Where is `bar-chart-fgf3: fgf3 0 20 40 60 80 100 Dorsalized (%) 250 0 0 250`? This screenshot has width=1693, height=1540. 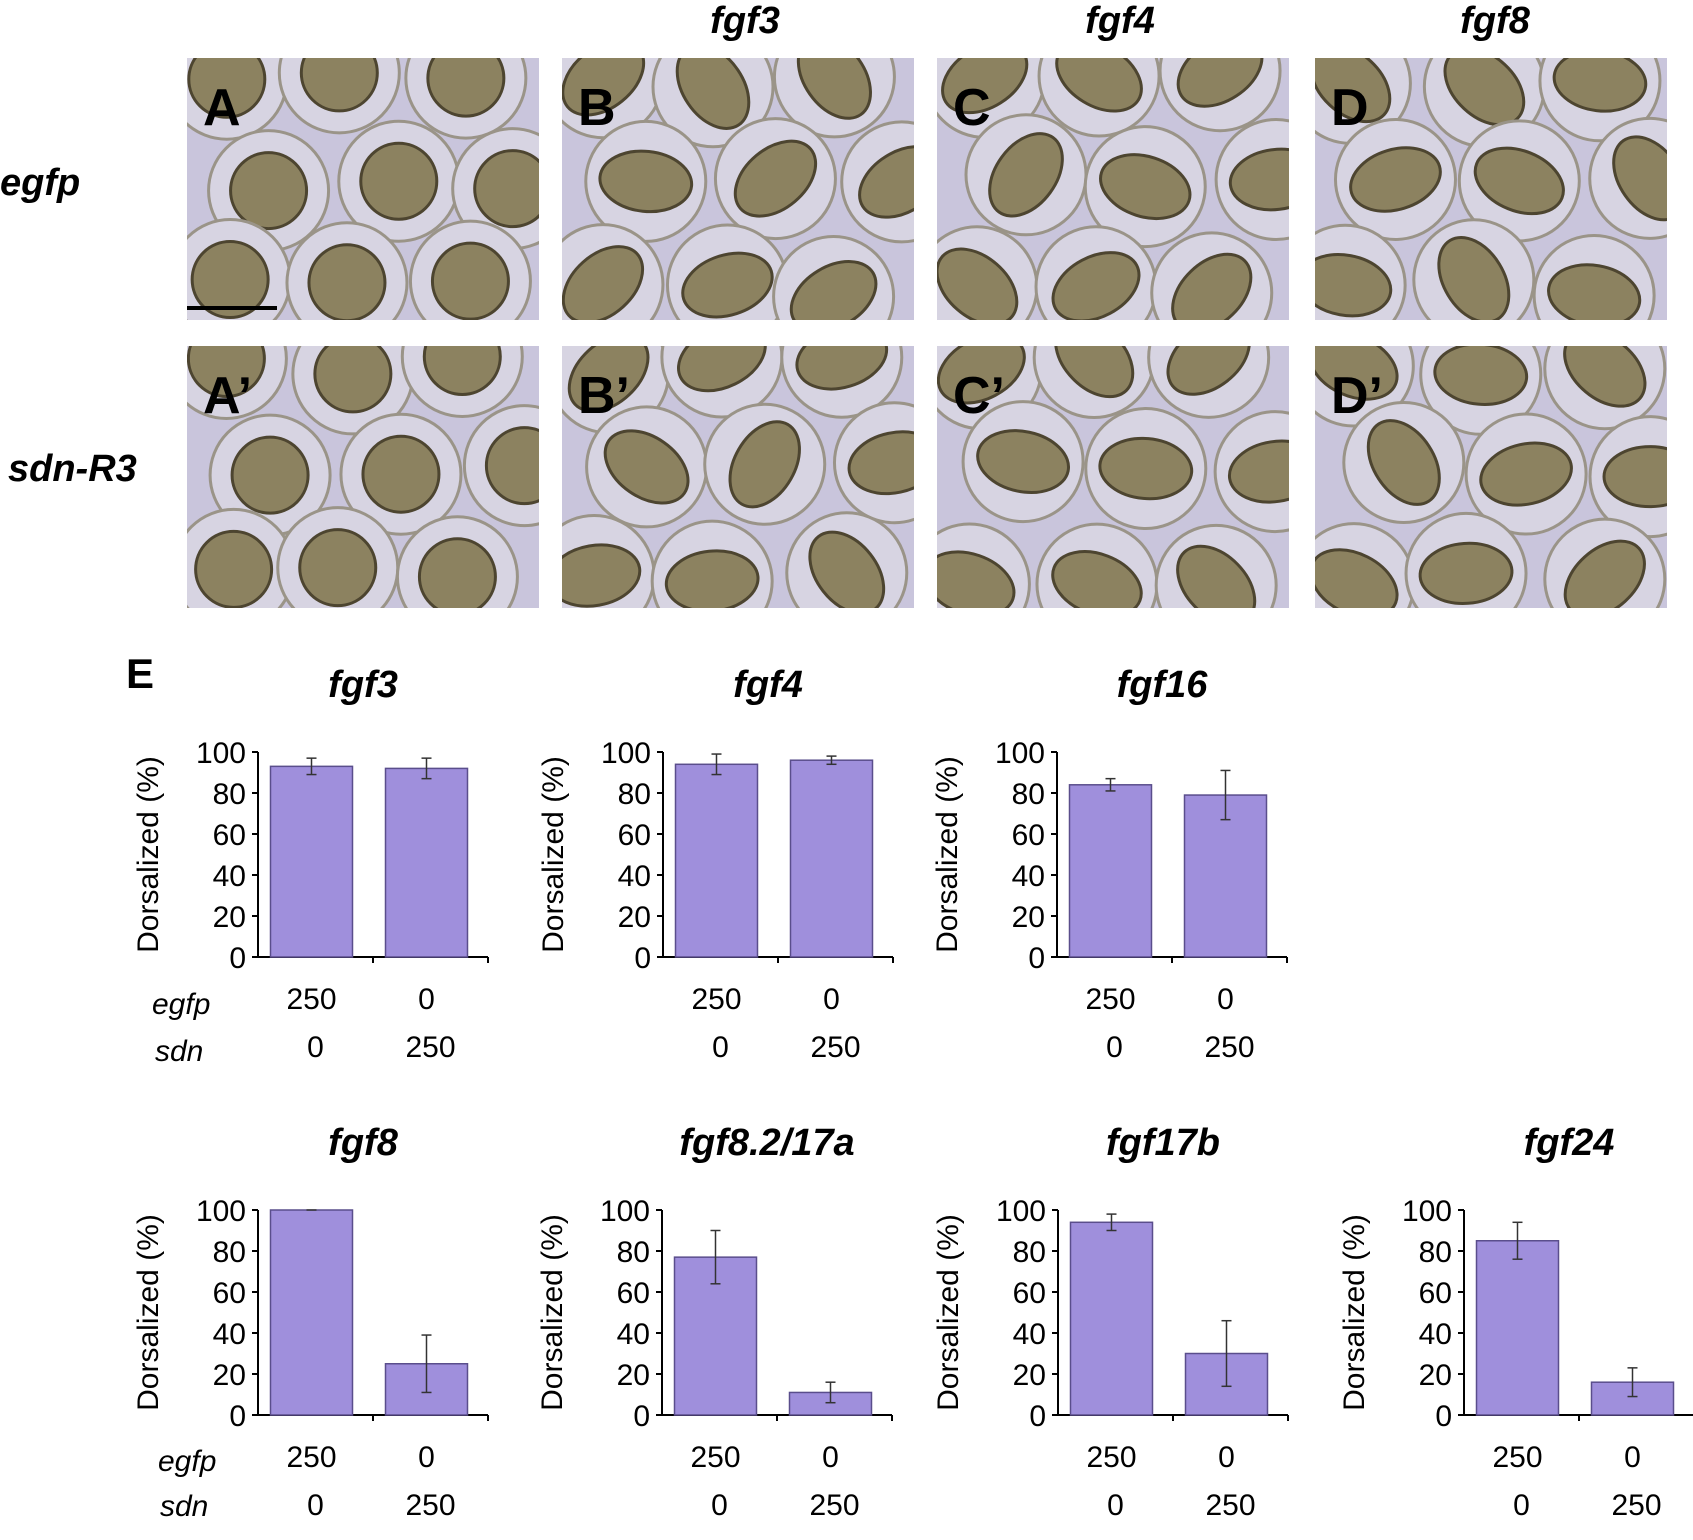 bar-chart-fgf3: fgf3 0 20 40 60 80 100 Dorsalized (%) 250 0 0 250 is located at coordinates (310, 864).